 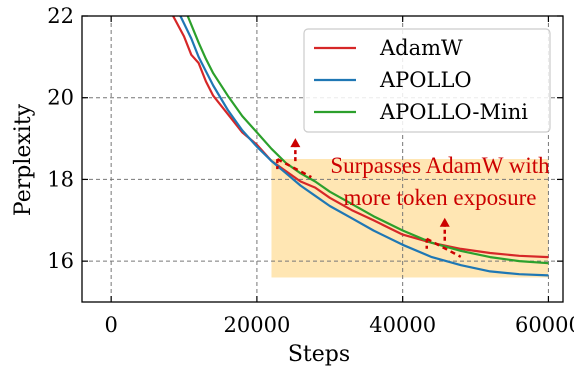 I want to click on x-tick-label-0: 0, so click(x=110, y=325).